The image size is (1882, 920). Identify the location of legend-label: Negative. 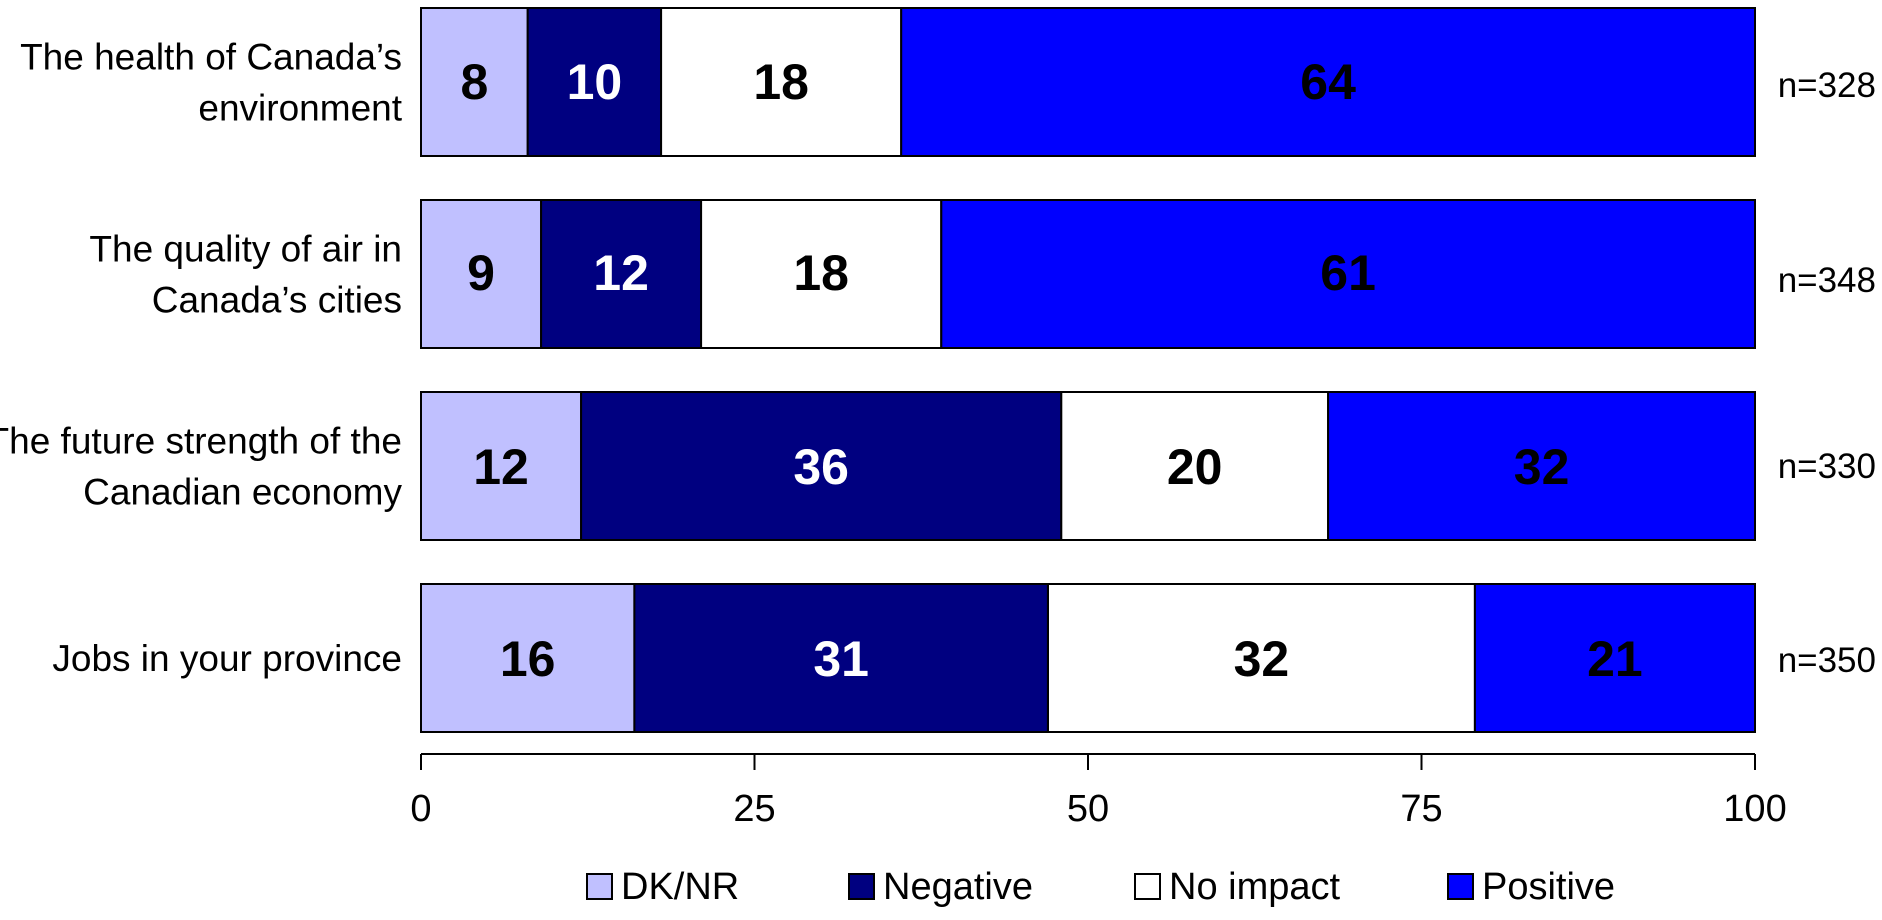
(958, 887).